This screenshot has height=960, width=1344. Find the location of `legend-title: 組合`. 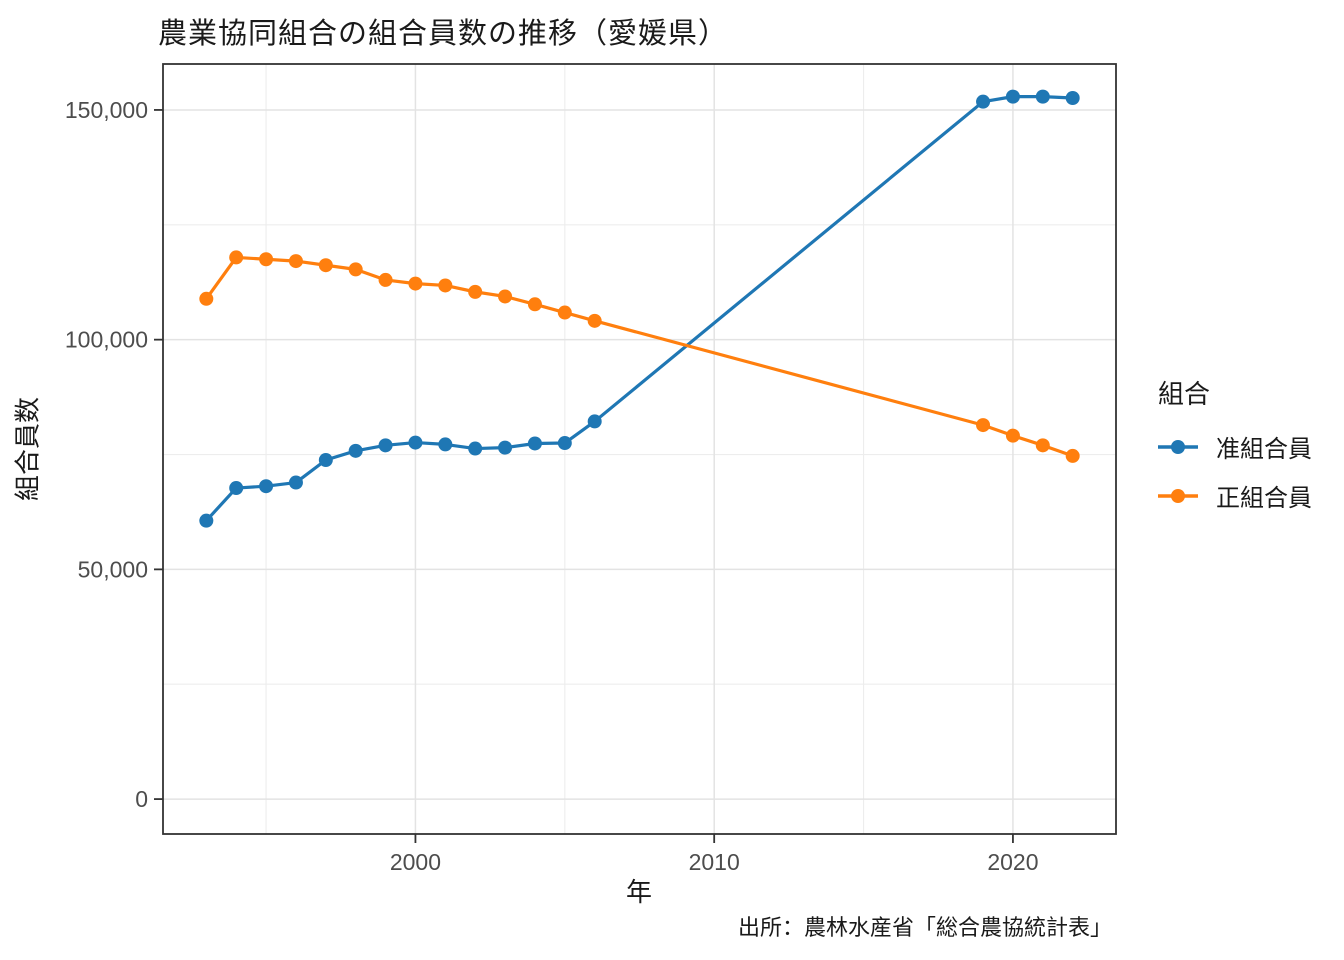

legend-title: 組合 is located at coordinates (1184, 394).